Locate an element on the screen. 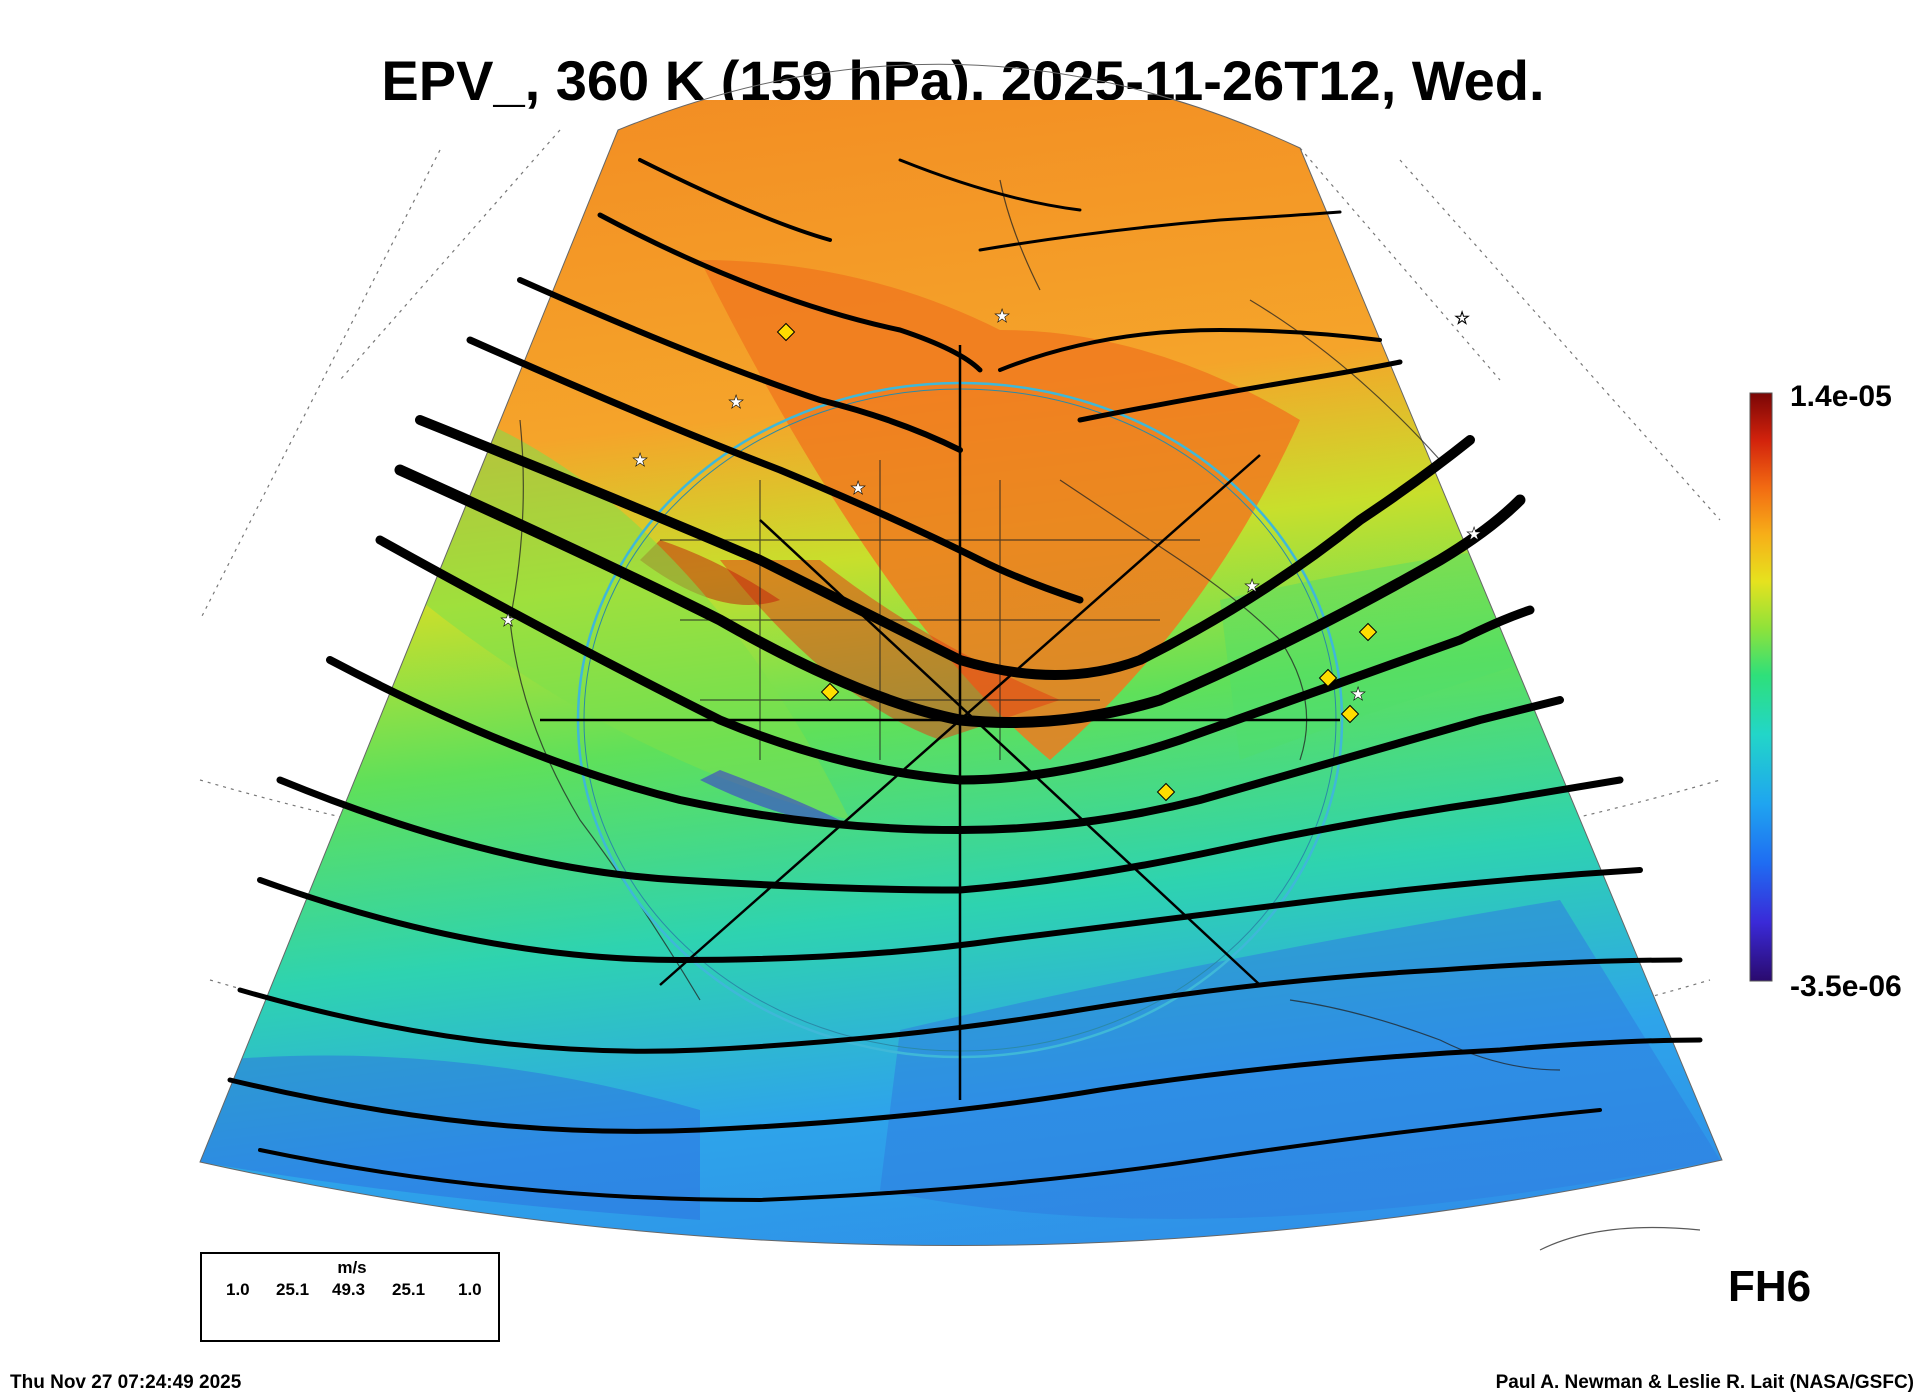  forecast-hour: FH6 is located at coordinates (1770, 1286).